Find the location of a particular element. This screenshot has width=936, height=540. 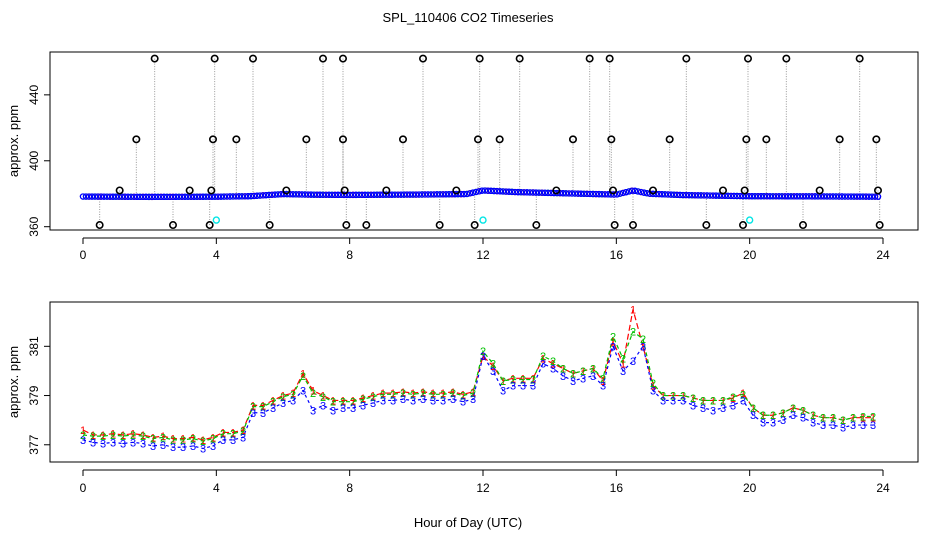

top-x-tick-label: 4 is located at coordinates (216, 255).